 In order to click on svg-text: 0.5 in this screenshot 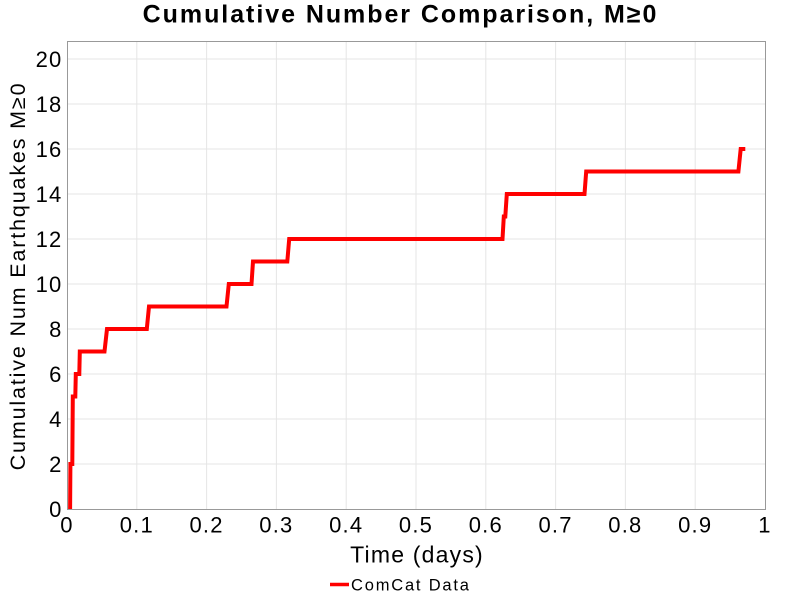, I will do `click(416, 525)`.